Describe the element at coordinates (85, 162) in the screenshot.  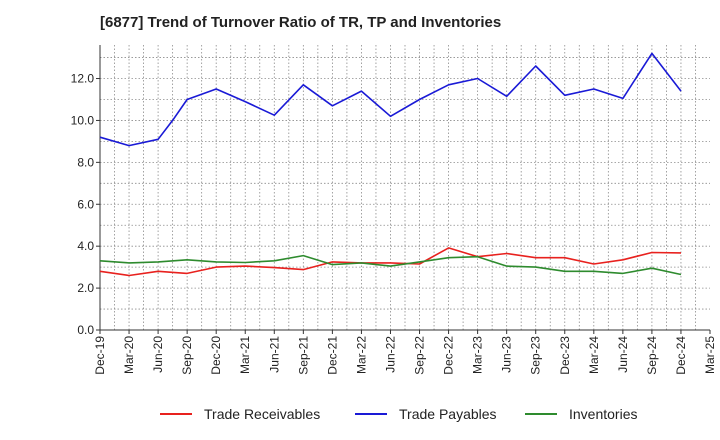
I see `y-tick-label: 8.0` at that location.